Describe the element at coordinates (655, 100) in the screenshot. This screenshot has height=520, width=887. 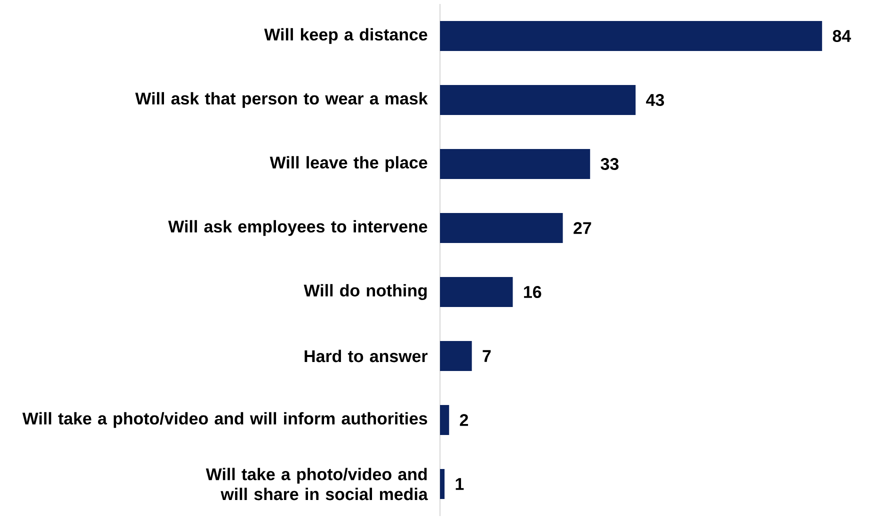
I see `data-label: 43` at that location.